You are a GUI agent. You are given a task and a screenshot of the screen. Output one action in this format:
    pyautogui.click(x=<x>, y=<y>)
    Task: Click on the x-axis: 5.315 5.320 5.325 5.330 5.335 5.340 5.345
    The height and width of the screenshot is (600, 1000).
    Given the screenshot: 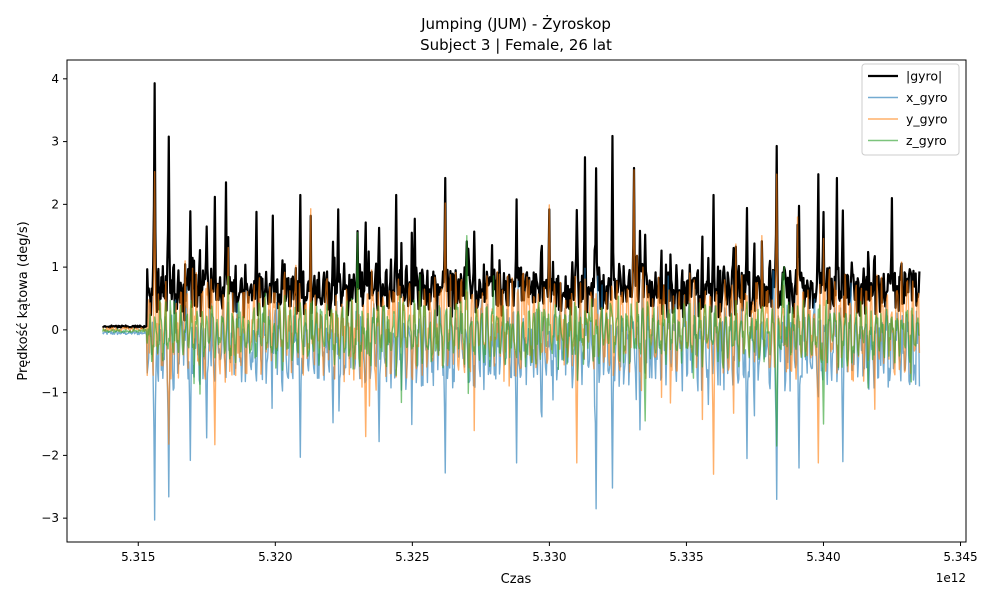 What is the action you would take?
    pyautogui.click(x=549, y=553)
    